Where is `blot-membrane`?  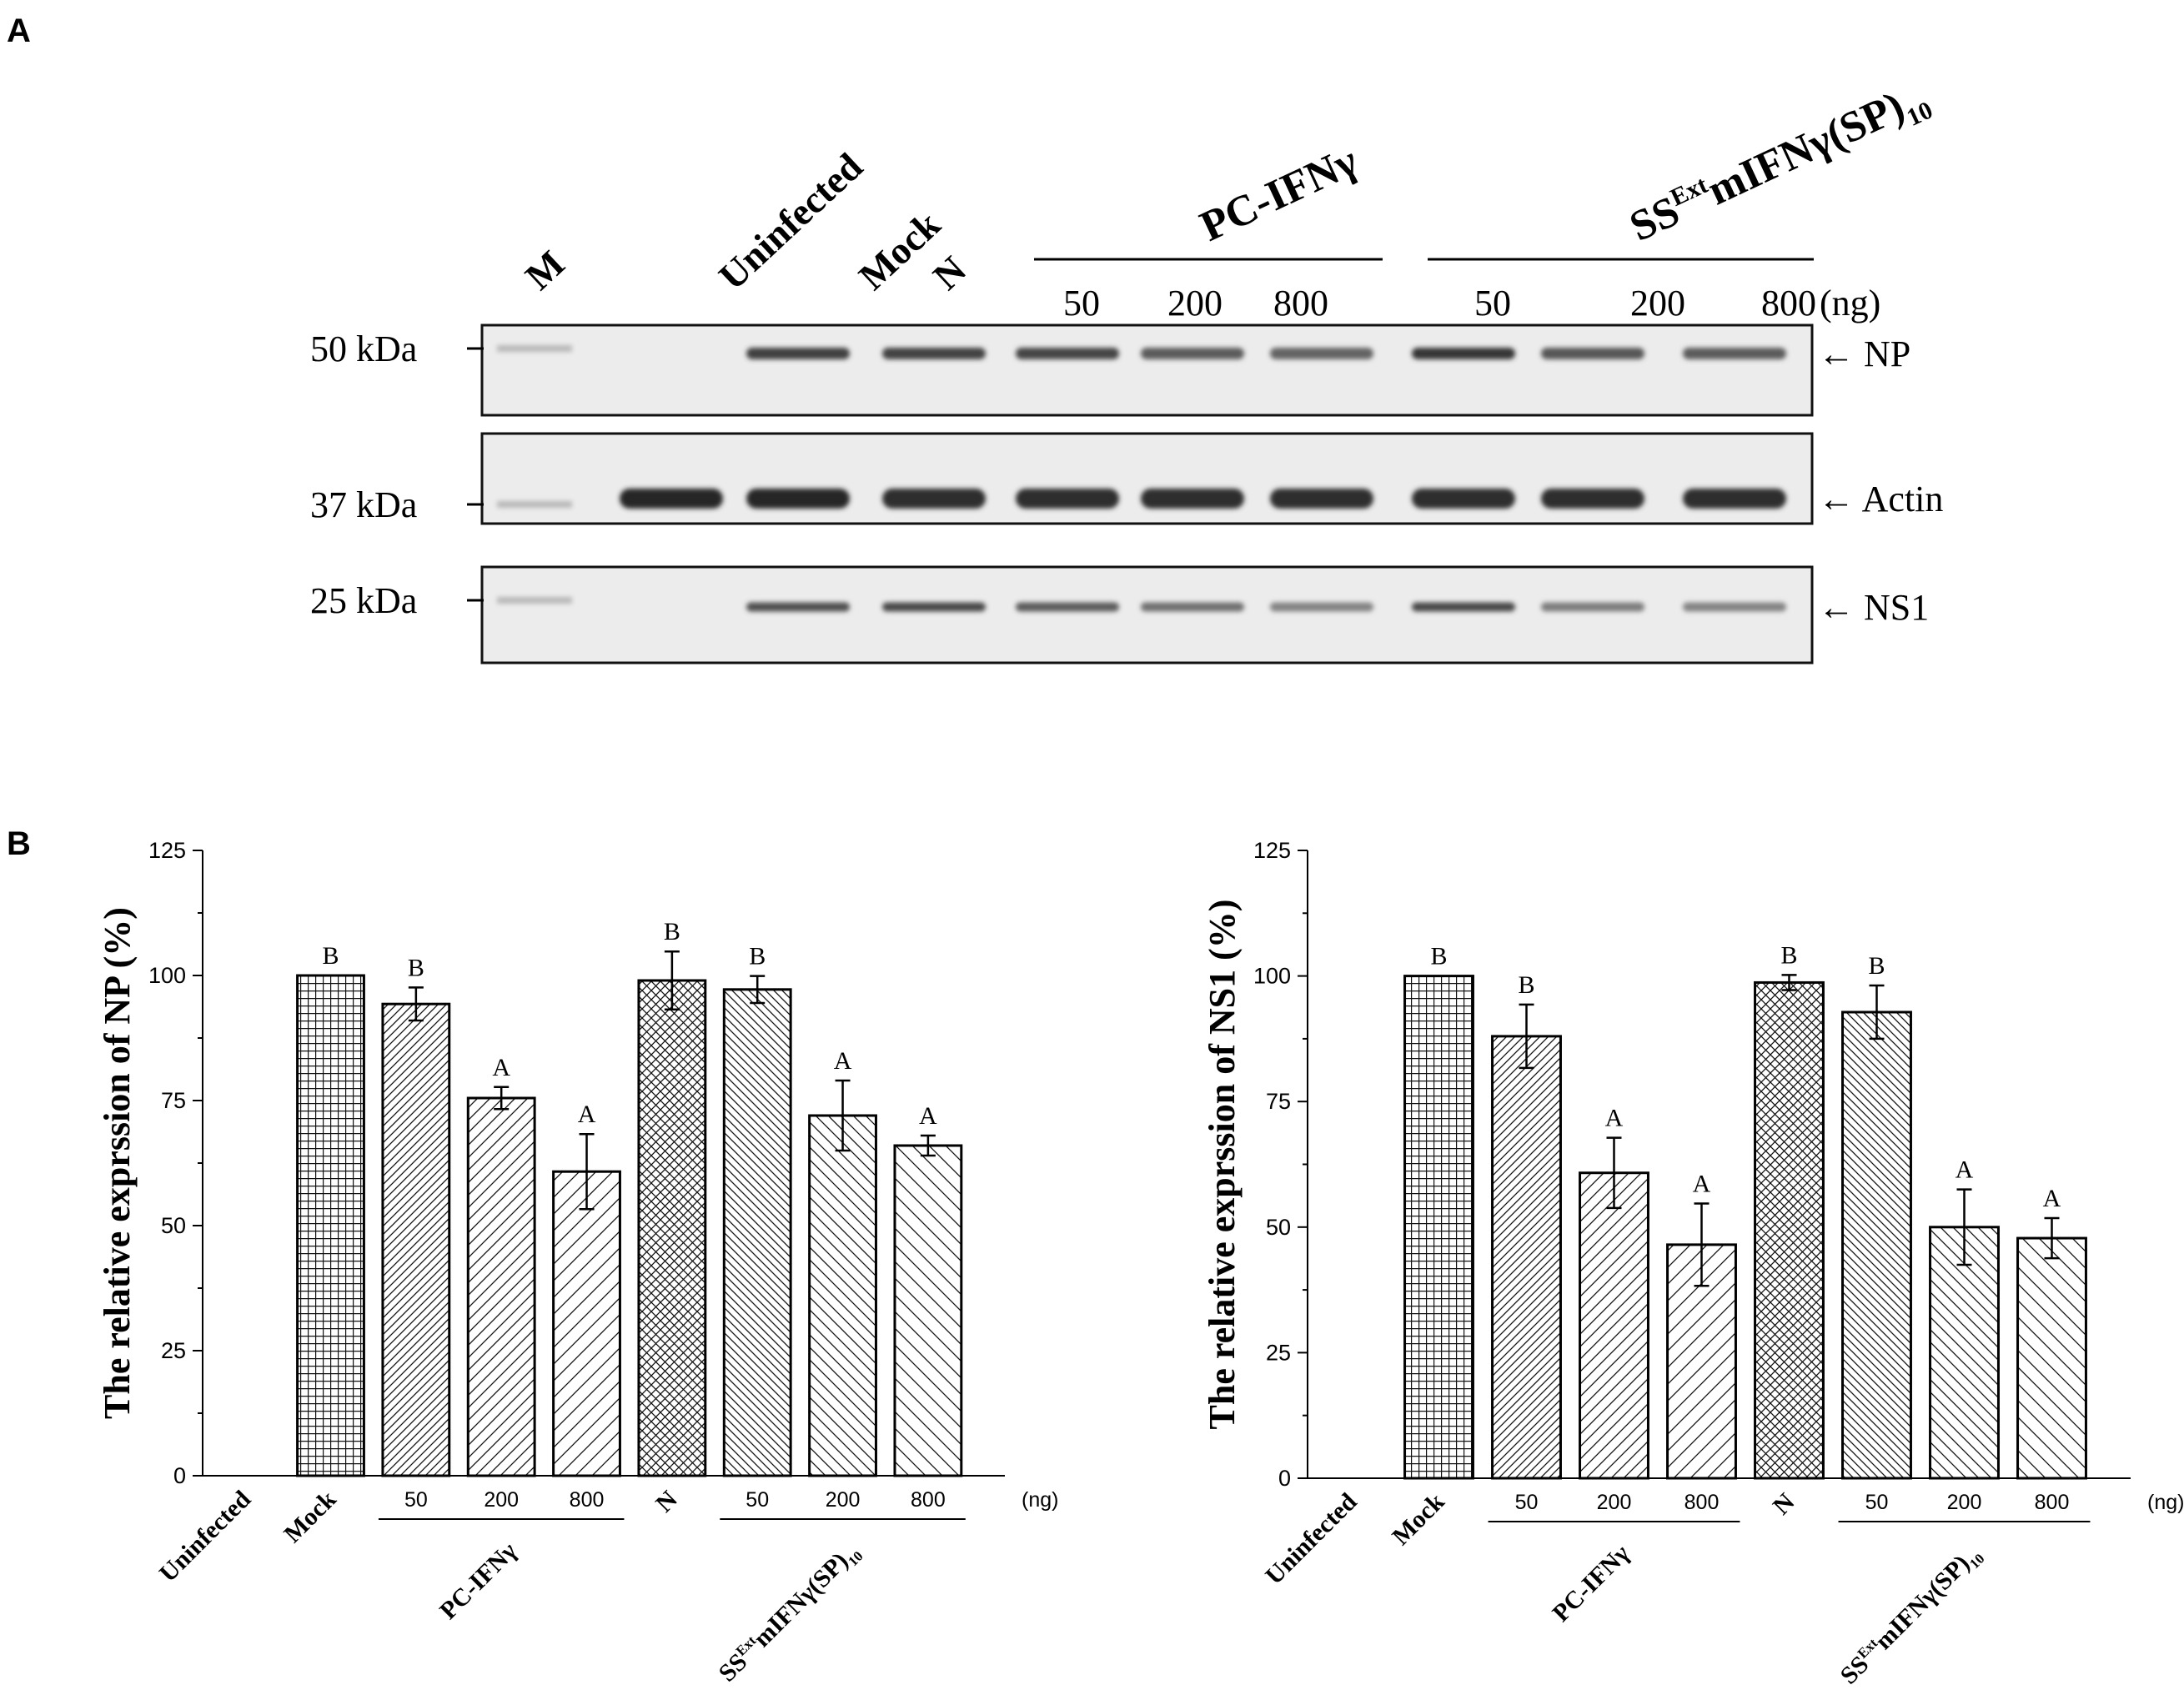 blot-membrane is located at coordinates (1147, 370).